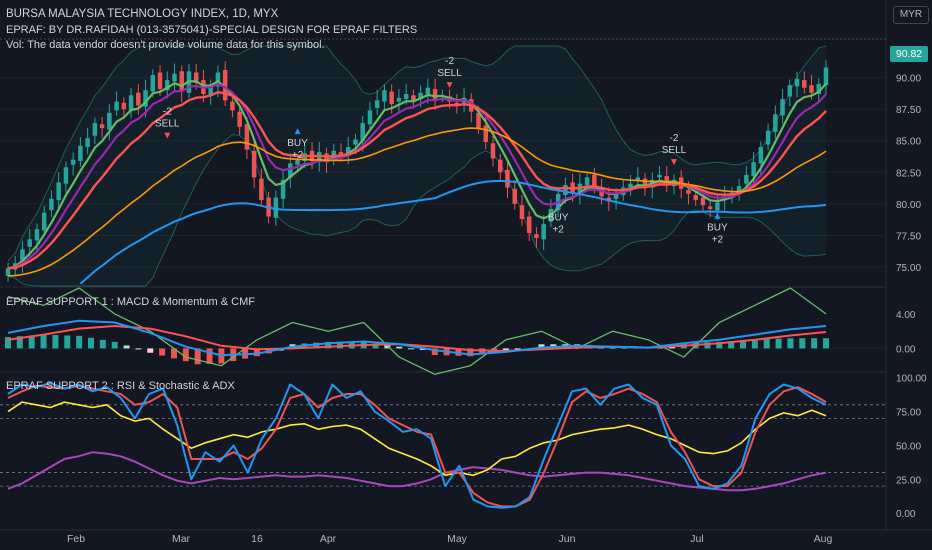 This screenshot has height=550, width=932. Describe the element at coordinates (908, 173) in the screenshot. I see `price-tick-label: 82.50` at that location.